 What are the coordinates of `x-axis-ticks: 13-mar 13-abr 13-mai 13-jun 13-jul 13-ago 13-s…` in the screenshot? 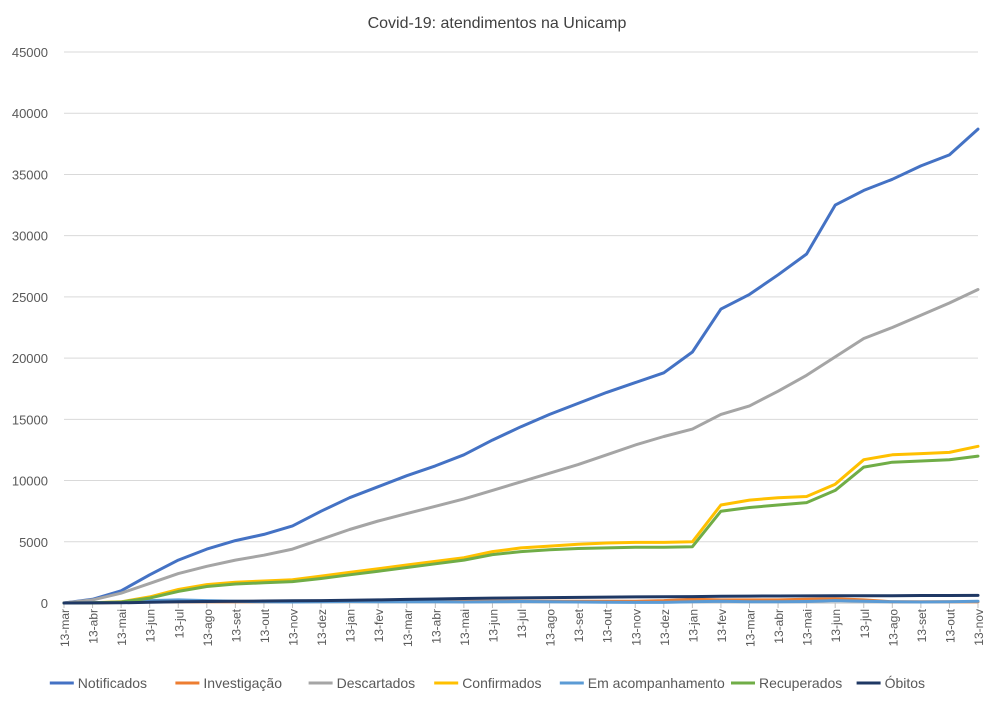 It's located at (522, 624).